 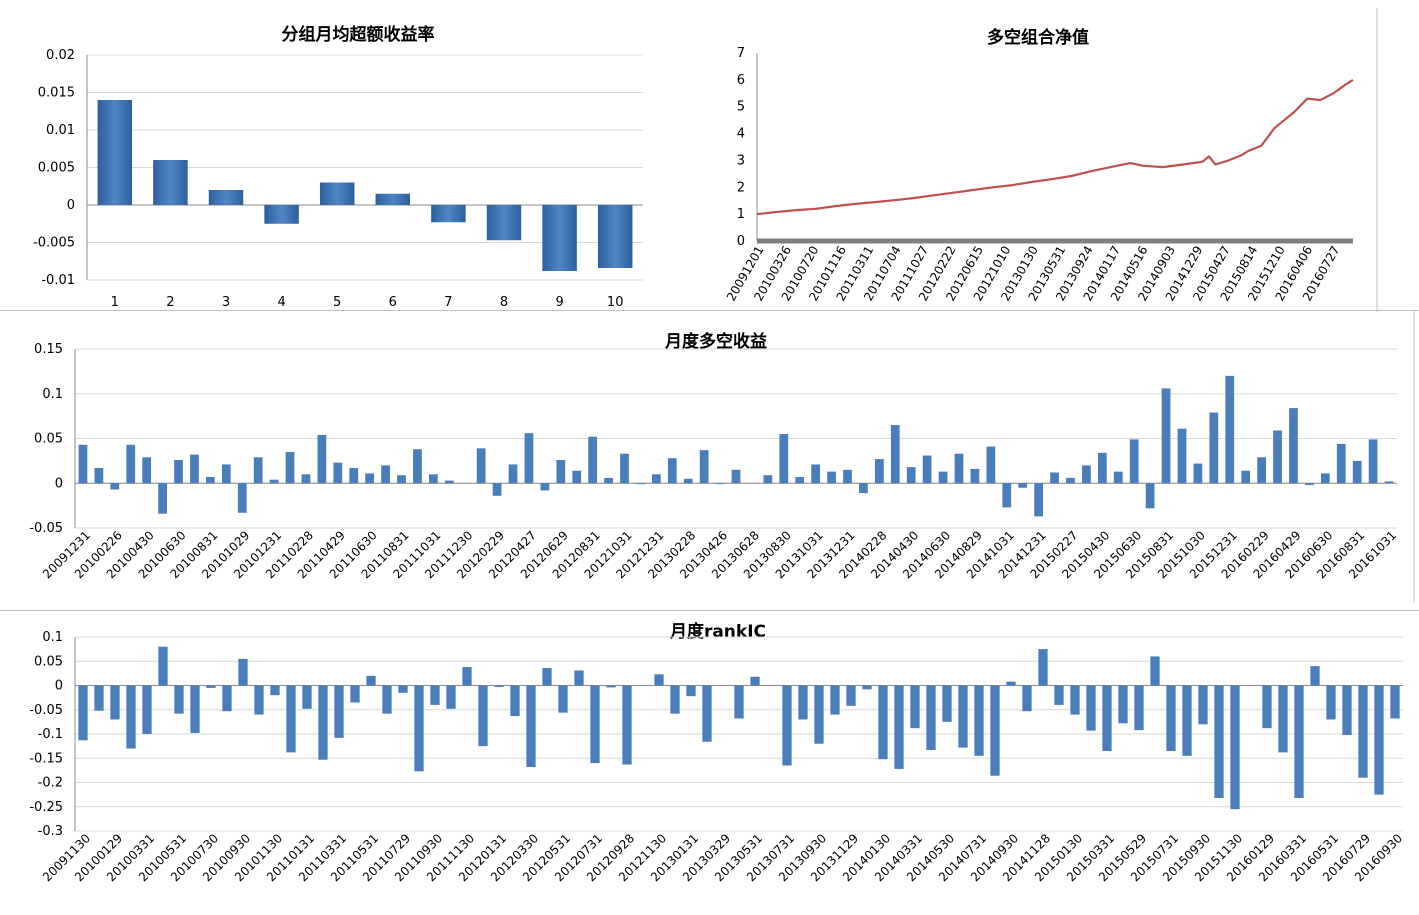 I want to click on ls-ytick-label: 0.15, so click(x=48, y=349).